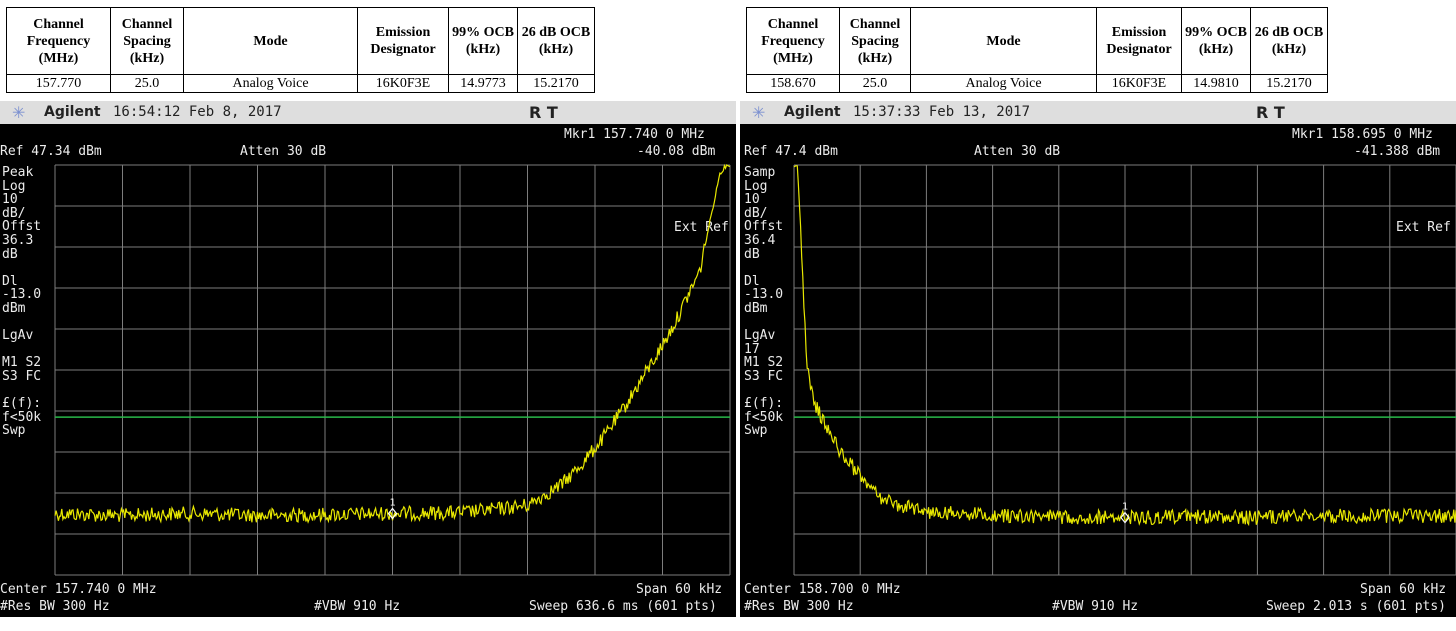 The image size is (1456, 631). What do you see at coordinates (58, 83) in the screenshot?
I see `cell-channel-frequency: 157.770` at bounding box center [58, 83].